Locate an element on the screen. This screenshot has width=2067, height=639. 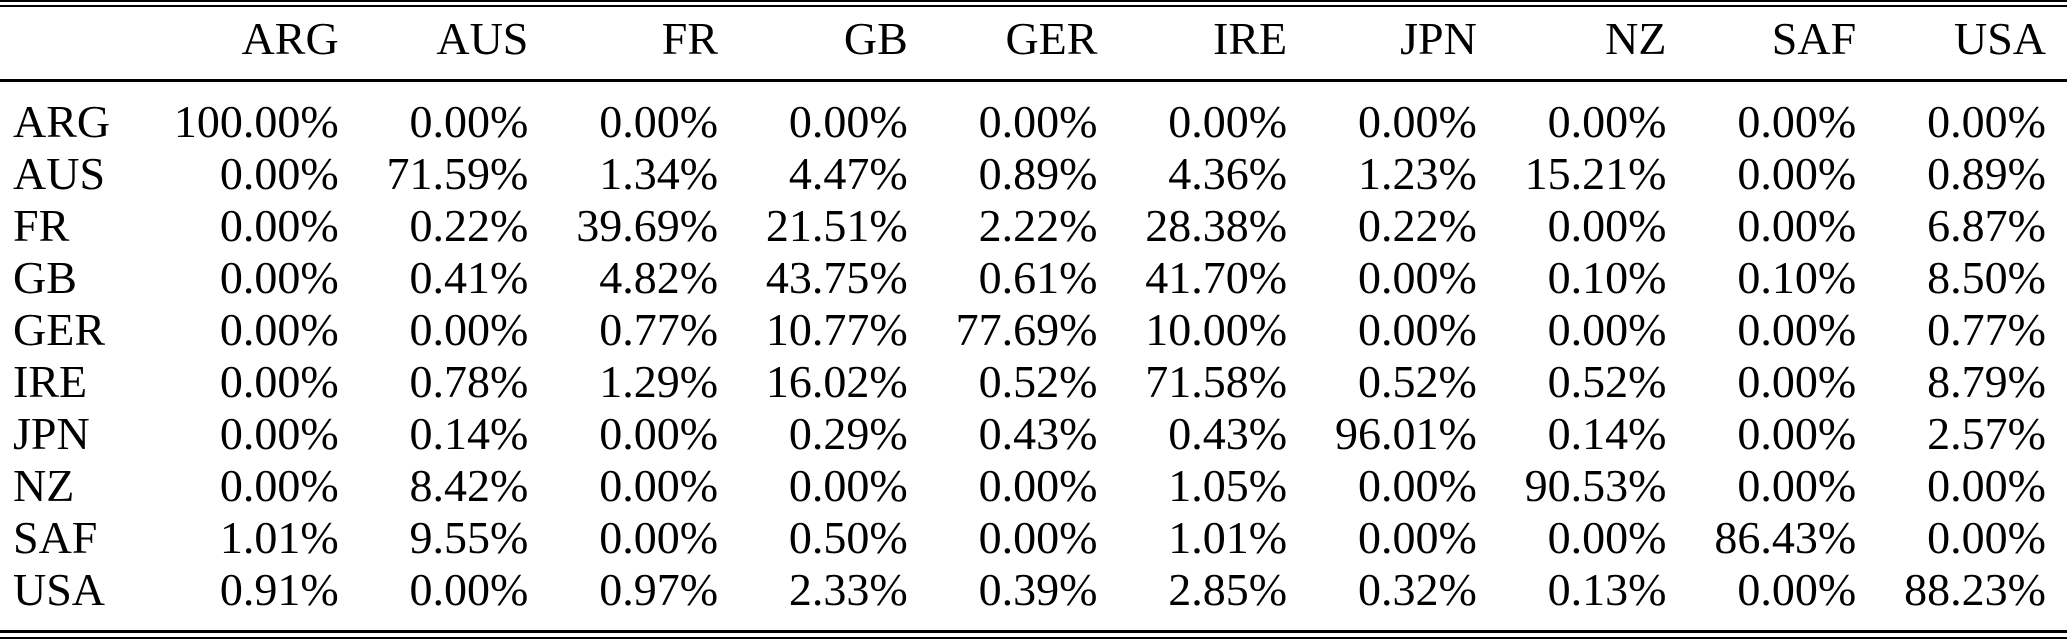
bottom-rule-outer is located at coordinates (1033, 638).